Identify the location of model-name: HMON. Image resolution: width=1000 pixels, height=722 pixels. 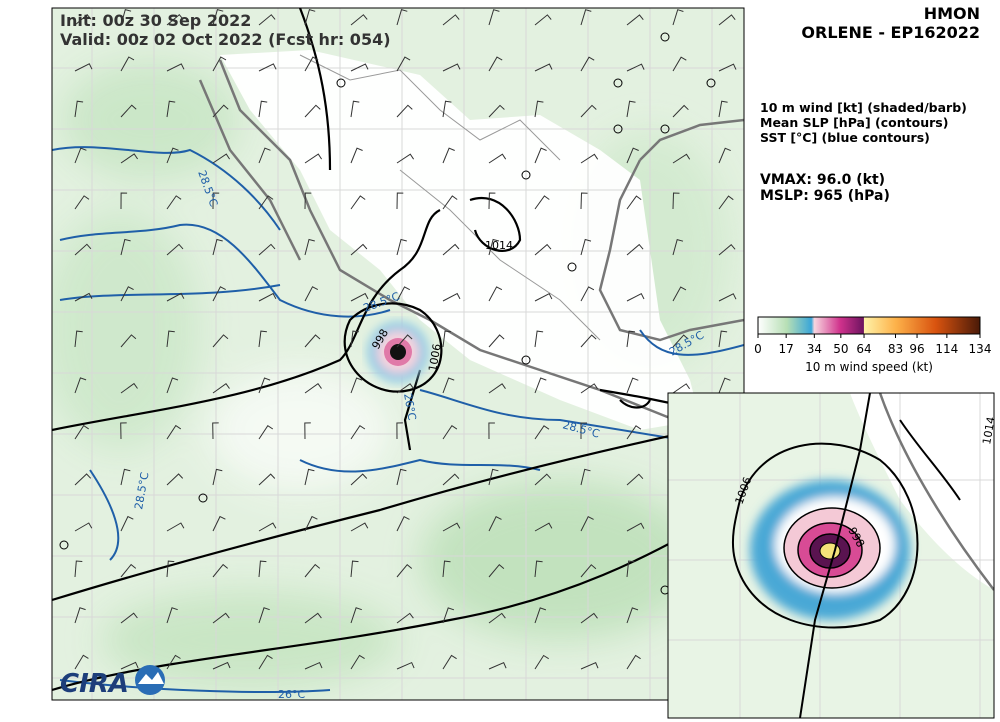
(952, 13).